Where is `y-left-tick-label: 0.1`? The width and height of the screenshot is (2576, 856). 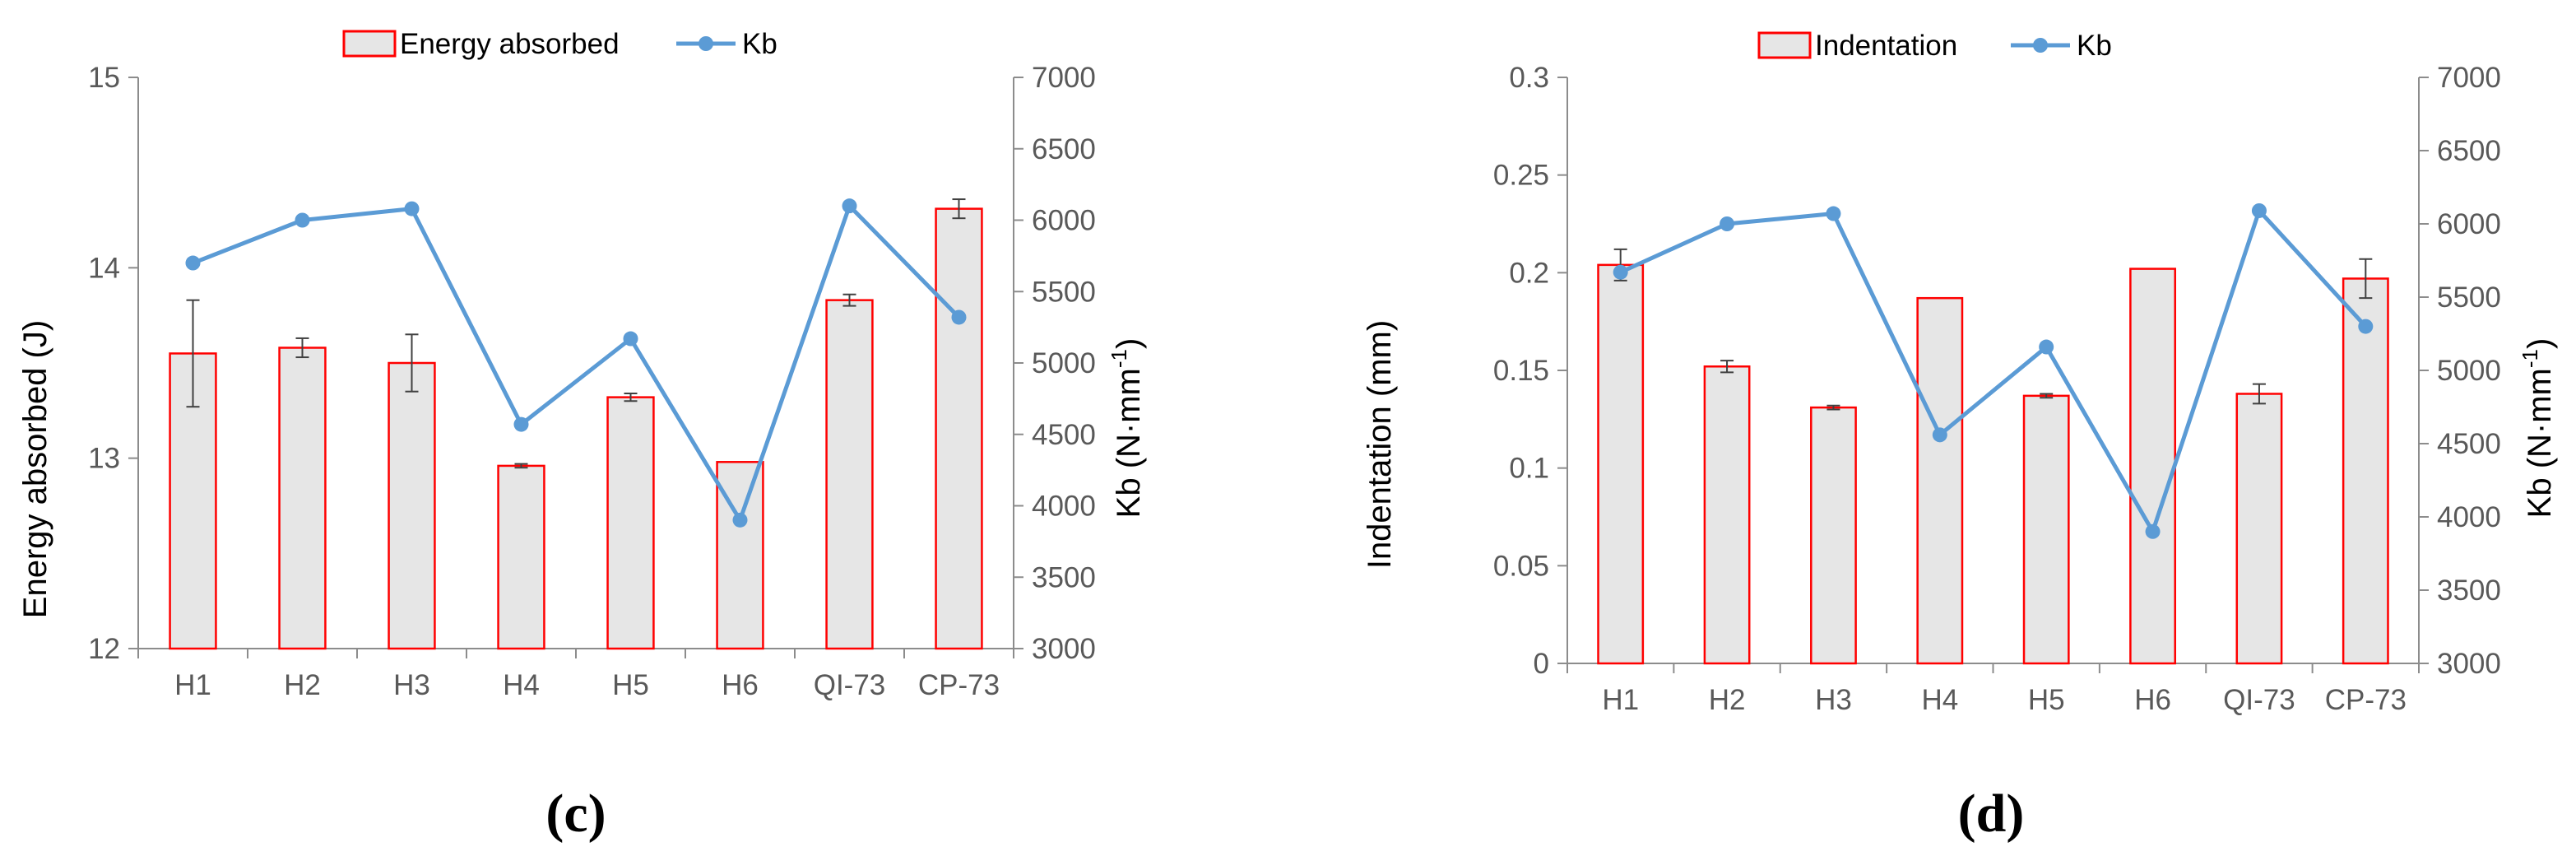
y-left-tick-label: 0.1 is located at coordinates (1529, 469).